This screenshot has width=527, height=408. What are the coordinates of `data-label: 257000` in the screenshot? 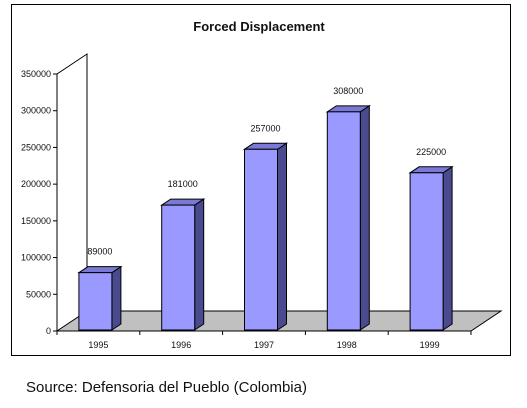 It's located at (265, 128).